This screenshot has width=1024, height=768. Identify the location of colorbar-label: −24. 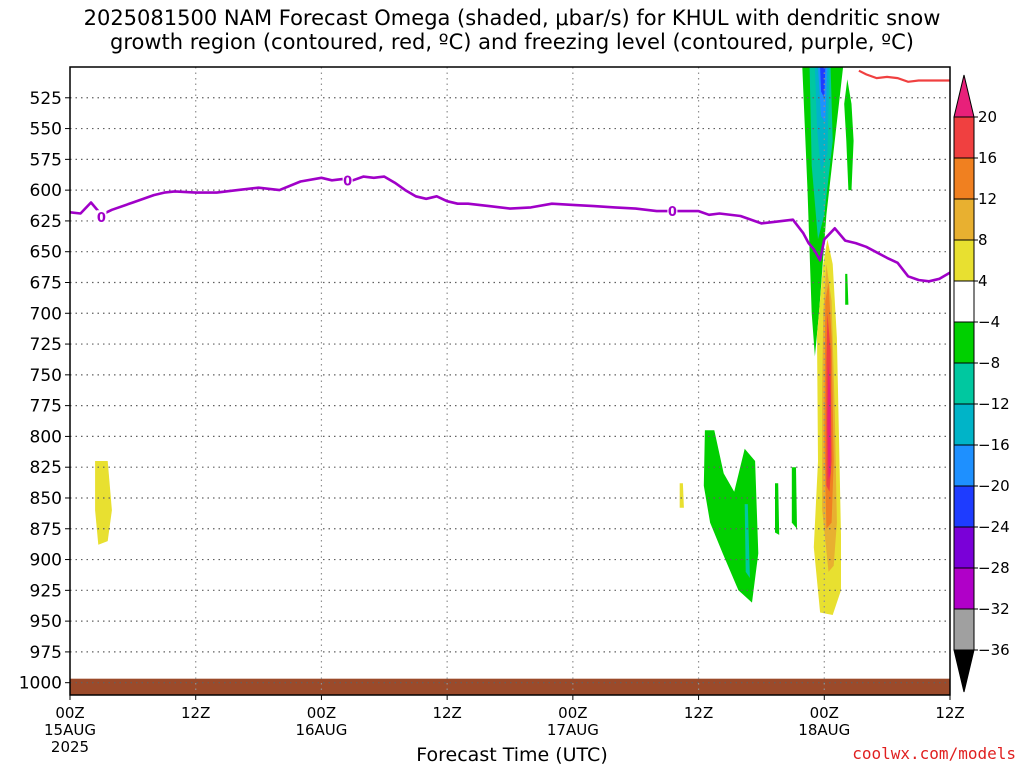
(994, 527).